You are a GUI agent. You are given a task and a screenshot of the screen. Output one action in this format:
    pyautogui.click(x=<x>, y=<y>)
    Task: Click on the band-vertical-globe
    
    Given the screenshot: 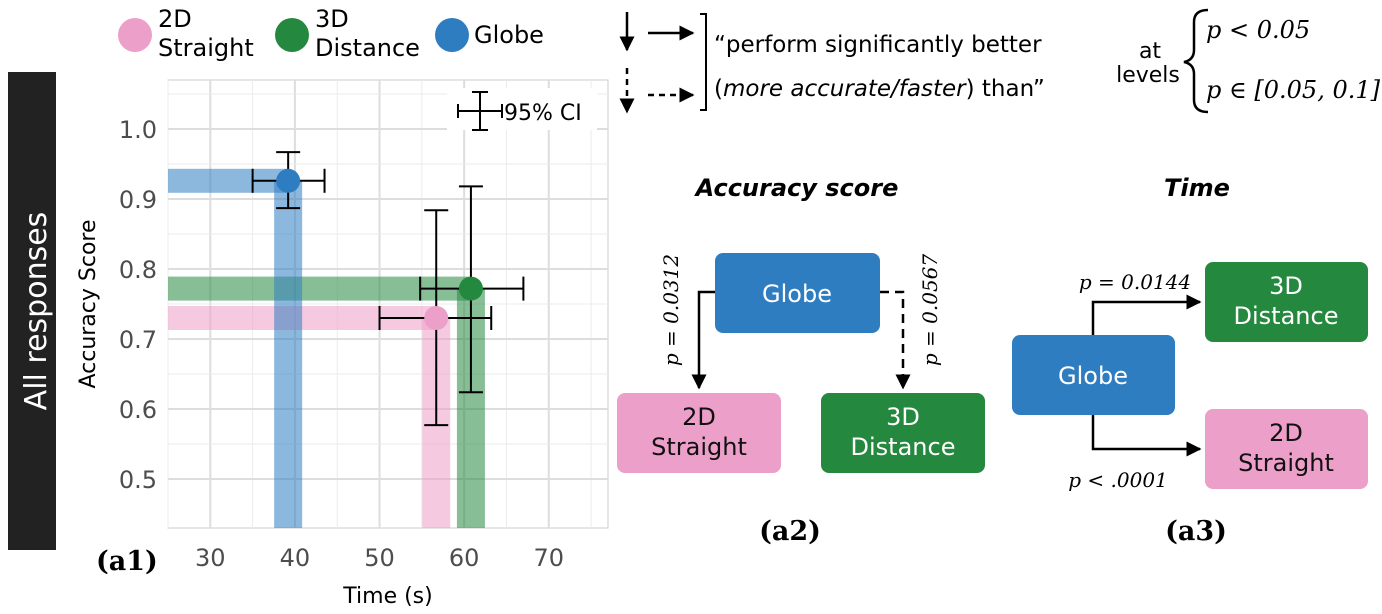 What is the action you would take?
    pyautogui.click(x=288, y=354)
    